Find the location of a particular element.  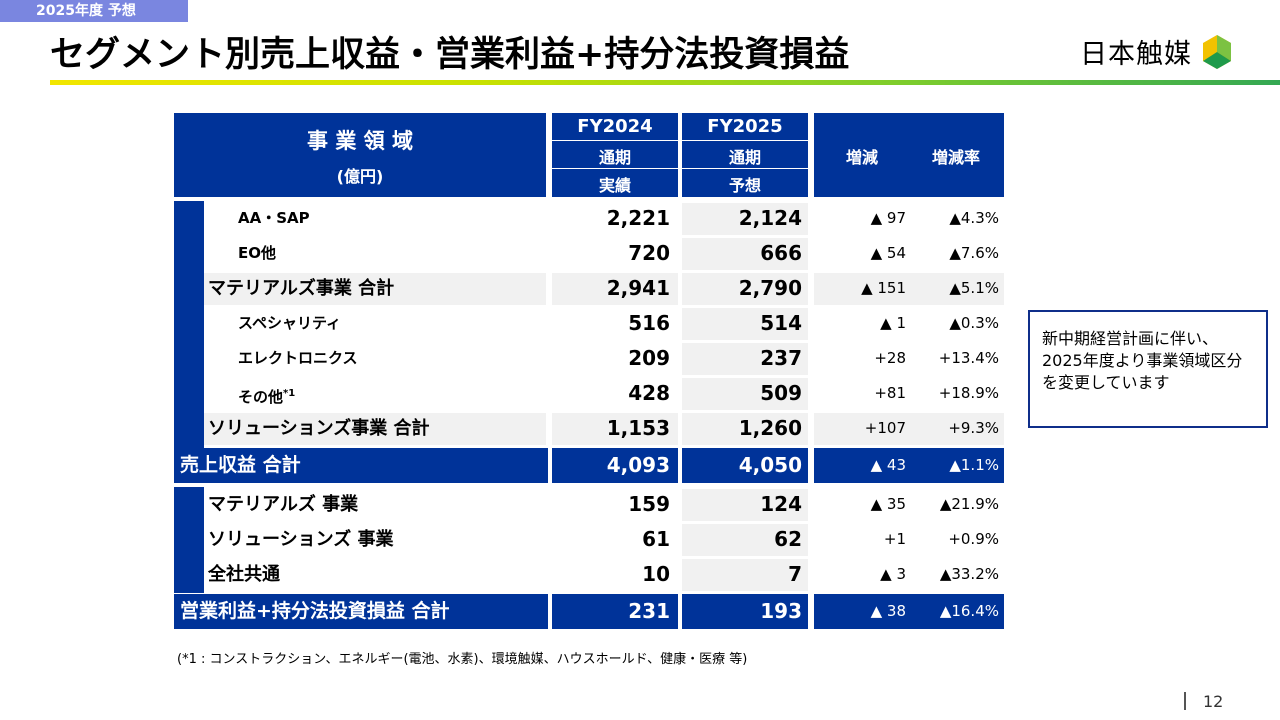

header-change: 増減 増減率 is located at coordinates (909, 155).